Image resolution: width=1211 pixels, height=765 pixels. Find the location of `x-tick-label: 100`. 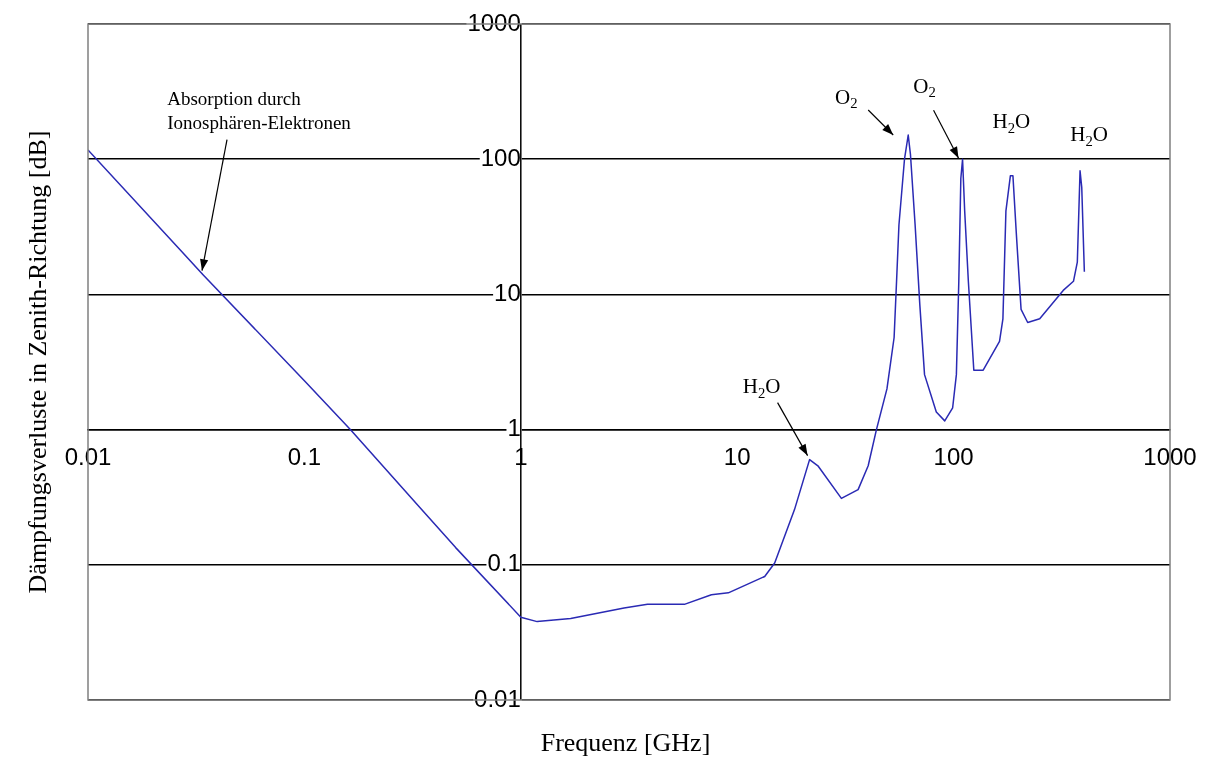

x-tick-label: 100 is located at coordinates (953, 456).